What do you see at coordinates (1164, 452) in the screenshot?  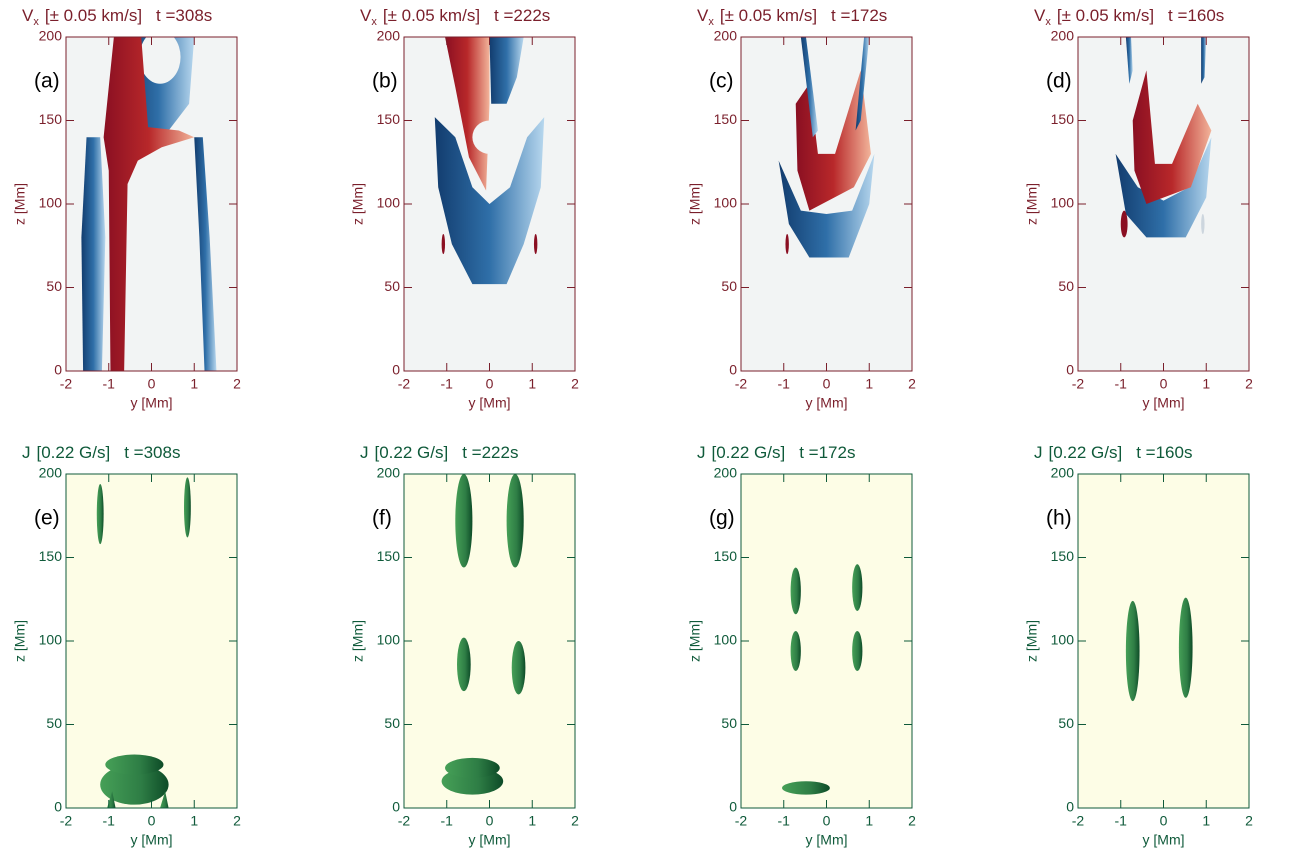 I see `title-time: t =160s` at bounding box center [1164, 452].